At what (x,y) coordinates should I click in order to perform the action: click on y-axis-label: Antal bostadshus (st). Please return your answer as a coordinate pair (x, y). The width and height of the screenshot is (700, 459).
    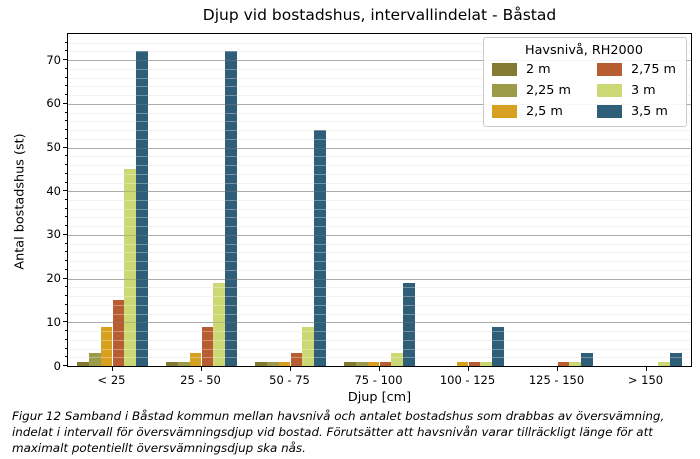
    Looking at the image, I should click on (20, 201).